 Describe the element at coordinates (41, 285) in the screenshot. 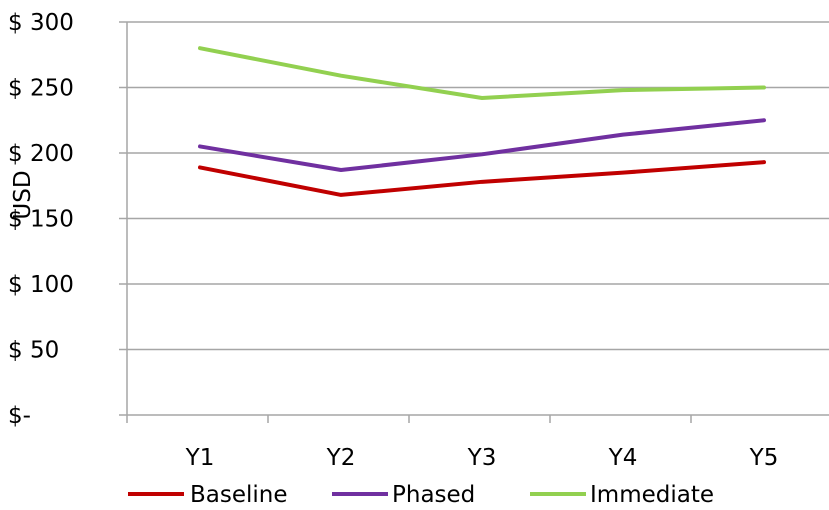

I see `y-tick-label: $ 100` at that location.